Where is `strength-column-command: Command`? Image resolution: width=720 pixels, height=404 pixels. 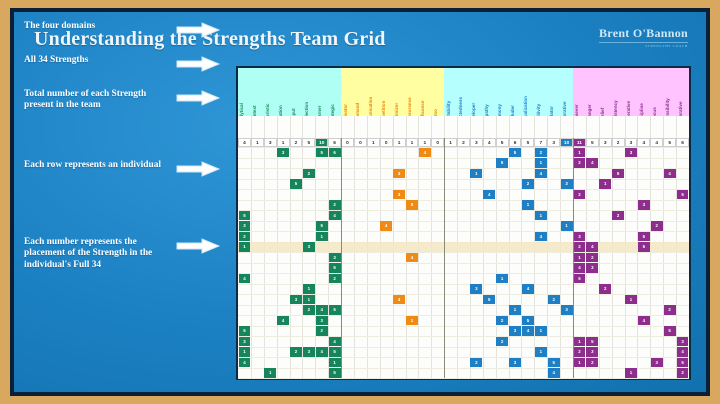
strength-column-command: Command is located at coordinates (360, 92).